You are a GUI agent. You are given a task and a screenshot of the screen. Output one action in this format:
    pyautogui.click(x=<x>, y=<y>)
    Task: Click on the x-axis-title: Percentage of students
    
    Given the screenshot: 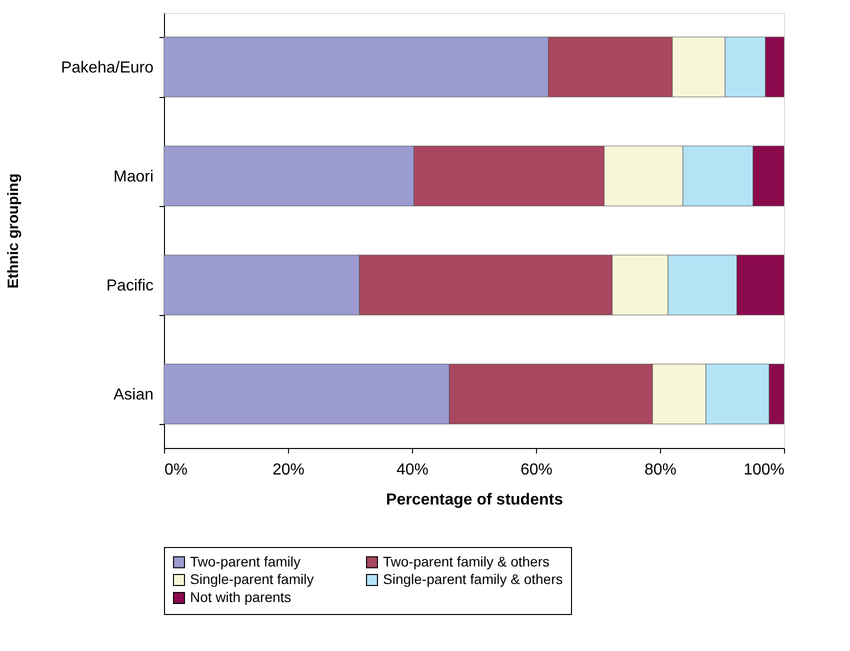 What is the action you would take?
    pyautogui.click(x=475, y=500)
    